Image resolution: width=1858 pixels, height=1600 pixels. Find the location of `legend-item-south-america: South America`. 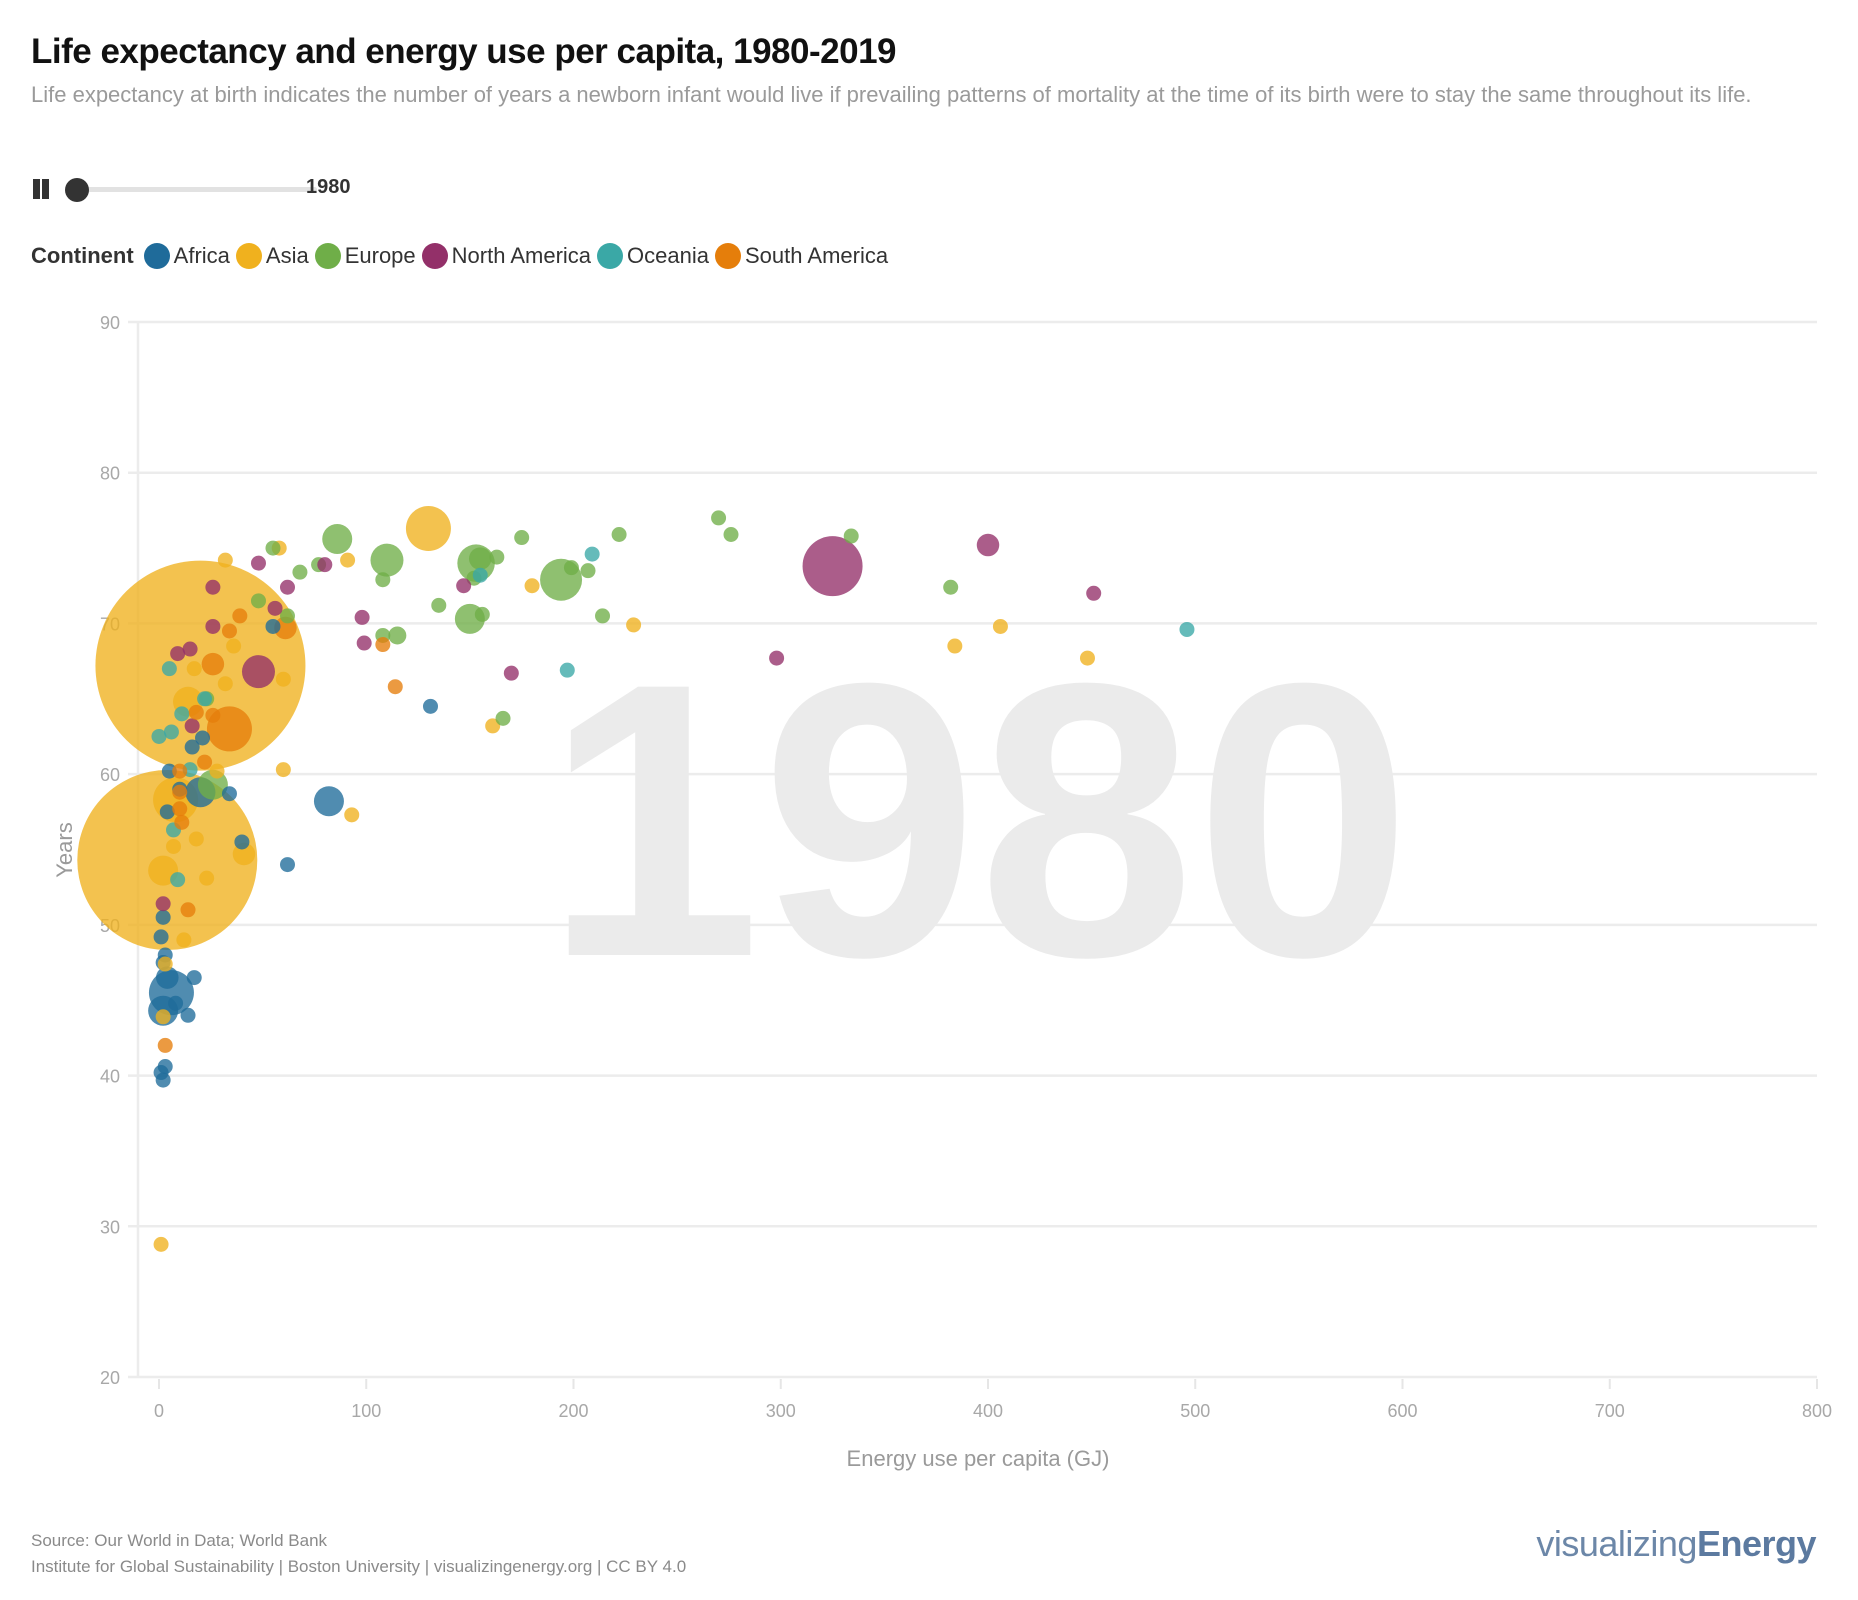

legend-item-south-america: South America is located at coordinates (801, 256).